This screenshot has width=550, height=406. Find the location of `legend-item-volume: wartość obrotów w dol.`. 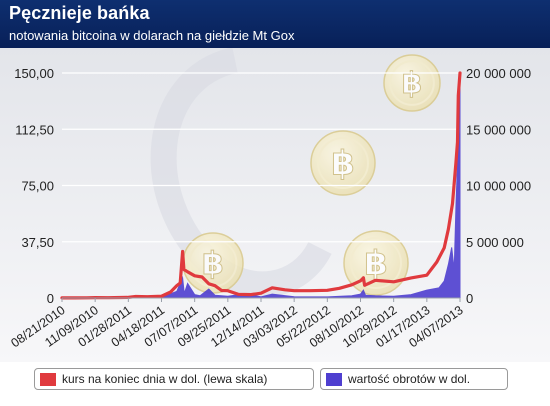

legend-item-volume: wartość obrotów w dol. is located at coordinates (414, 379).